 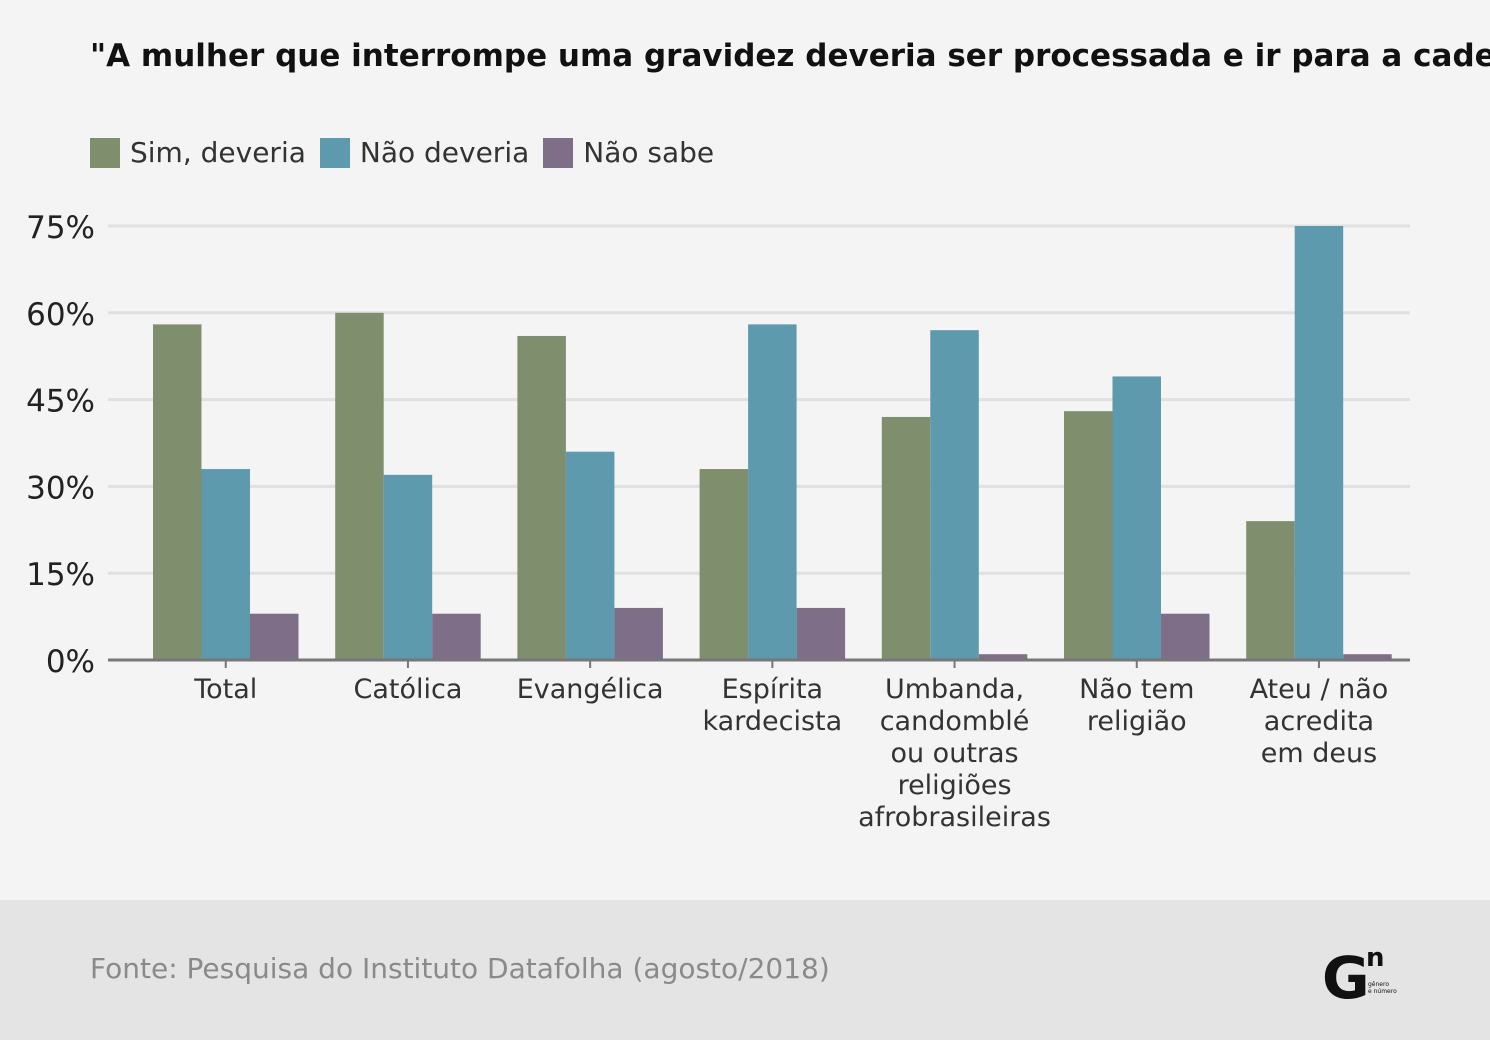 I want to click on legend-label-sim: Sim, deveria, so click(x=218, y=152).